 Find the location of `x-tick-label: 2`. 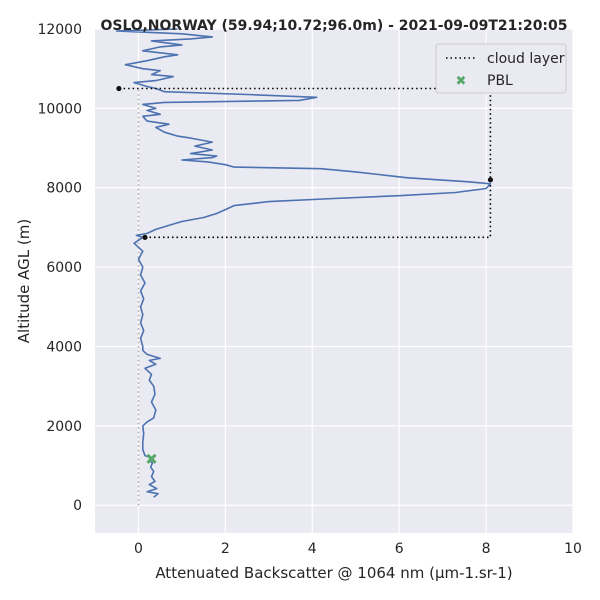

x-tick-label: 2 is located at coordinates (225, 549).